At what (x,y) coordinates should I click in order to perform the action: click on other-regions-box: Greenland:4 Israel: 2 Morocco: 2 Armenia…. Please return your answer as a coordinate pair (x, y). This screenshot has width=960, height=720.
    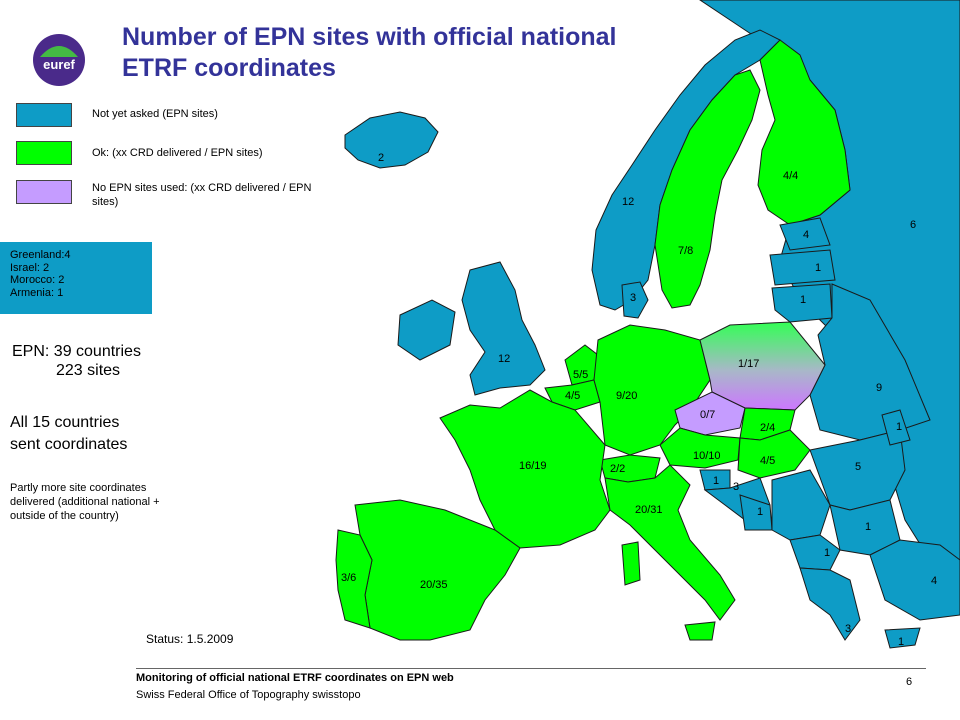
    Looking at the image, I should click on (76, 278).